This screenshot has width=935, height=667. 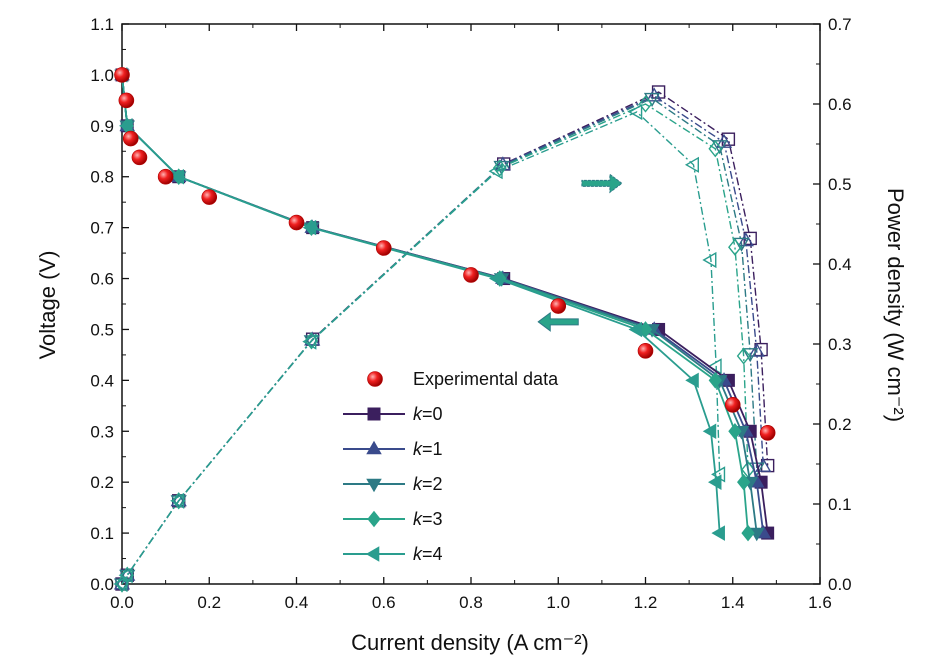 I want to click on y-left-tick-label: 0.0, so click(x=102, y=584).